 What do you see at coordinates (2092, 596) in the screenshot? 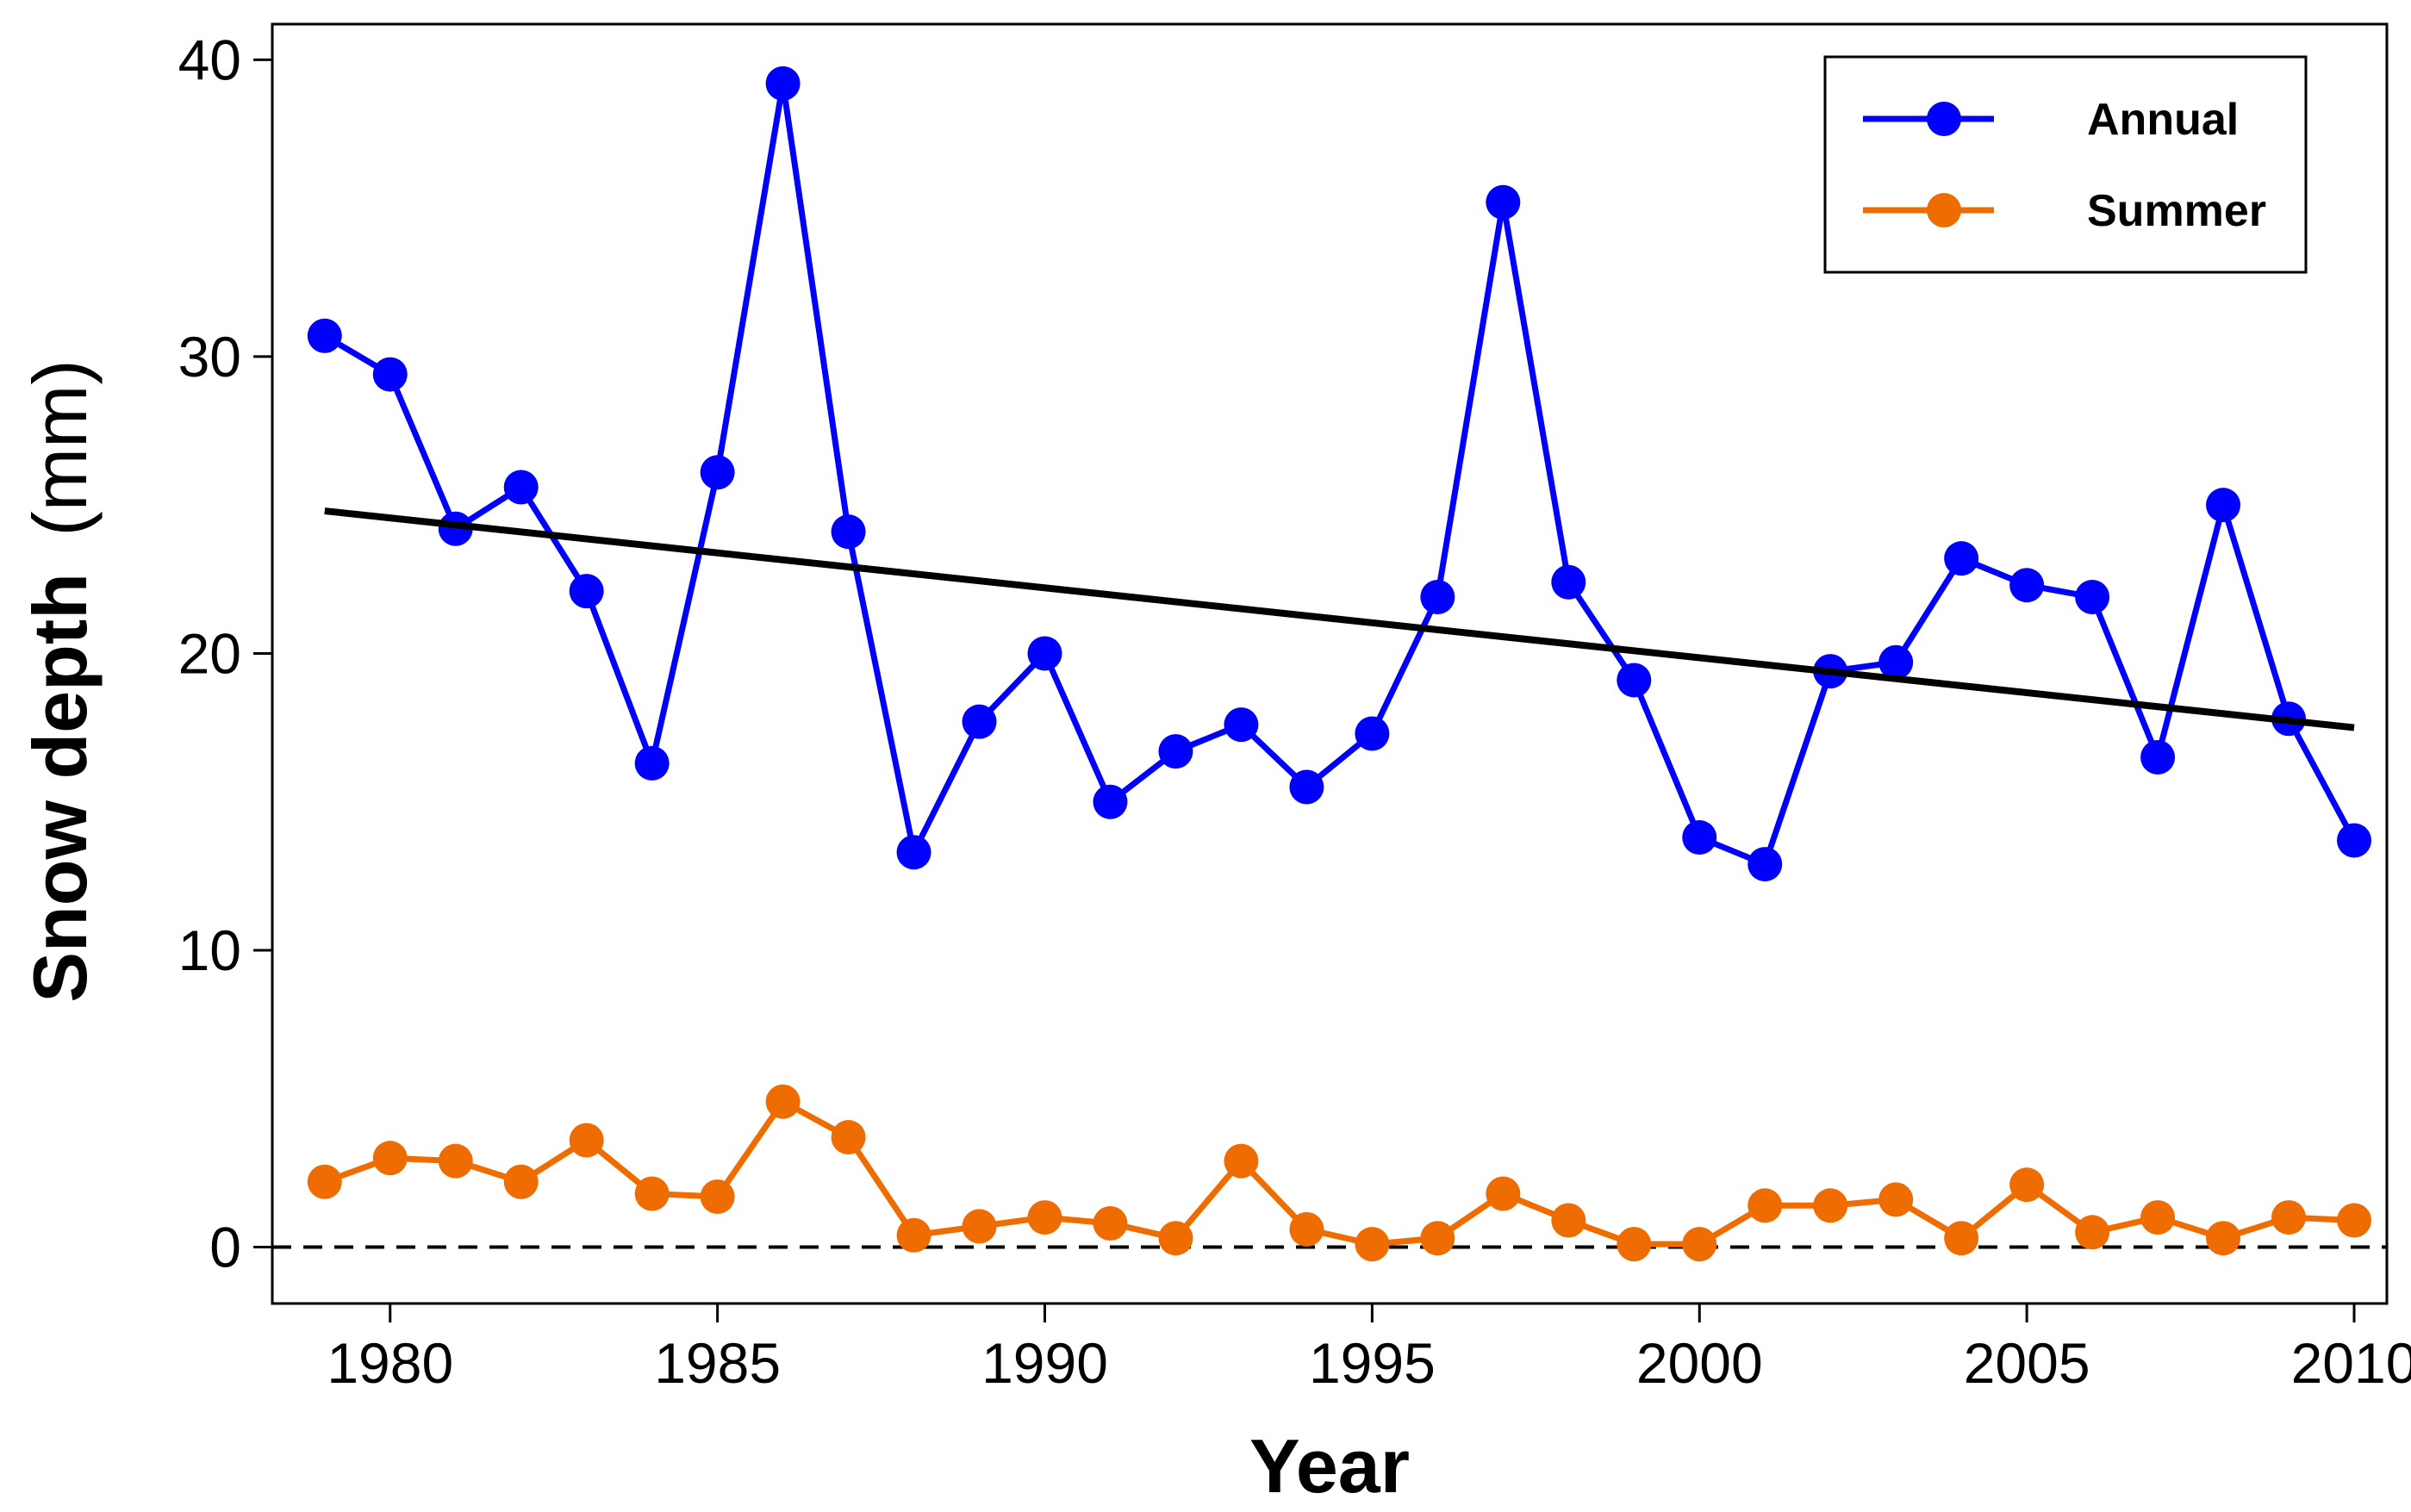
I see `annual-point-2006` at bounding box center [2092, 596].